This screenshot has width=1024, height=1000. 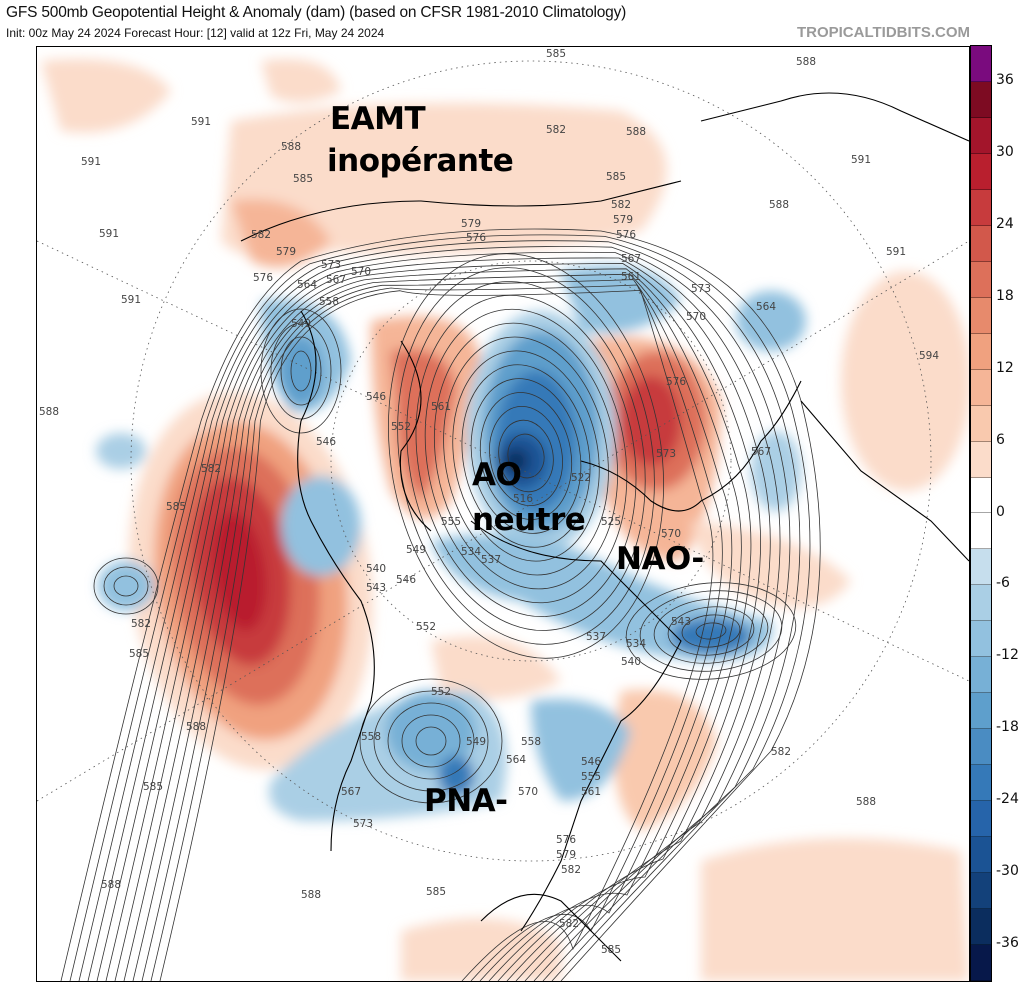 I want to click on contour-label: 594, so click(x=929, y=356).